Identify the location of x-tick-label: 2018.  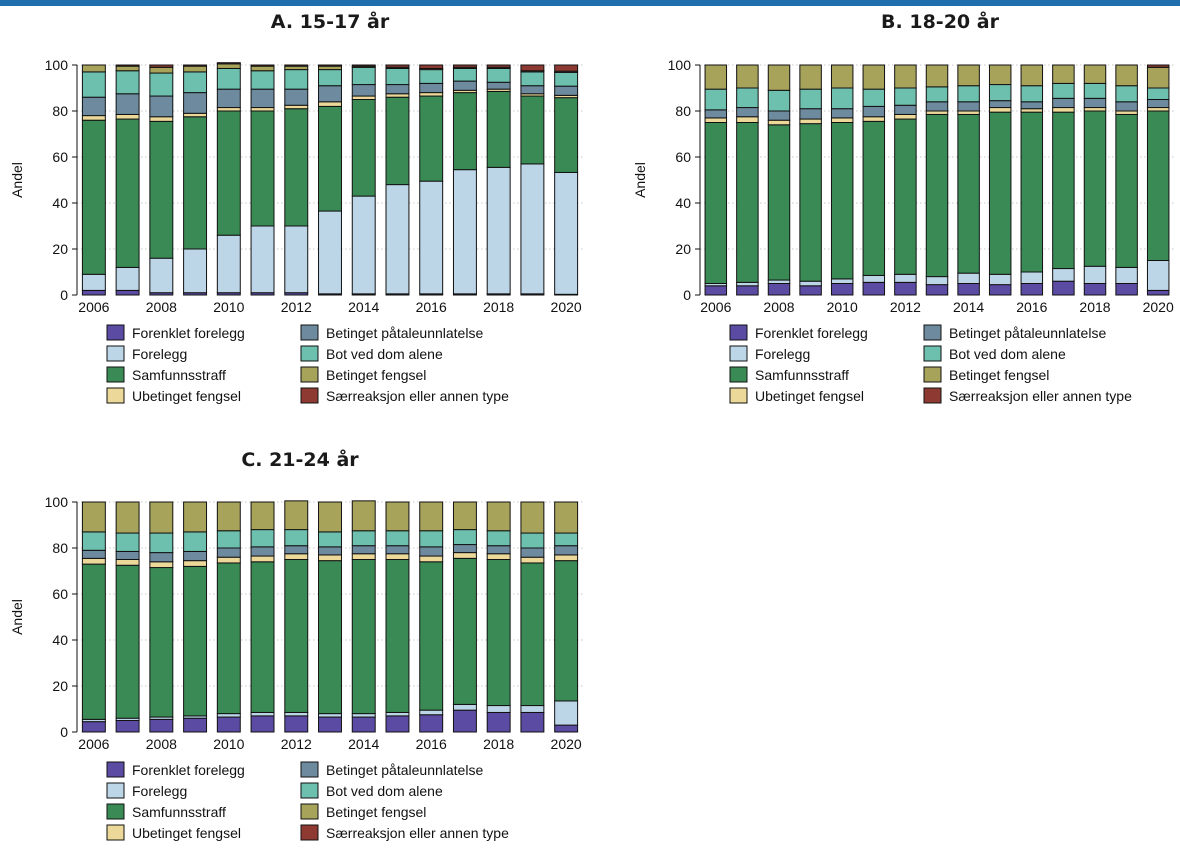
(1094, 307).